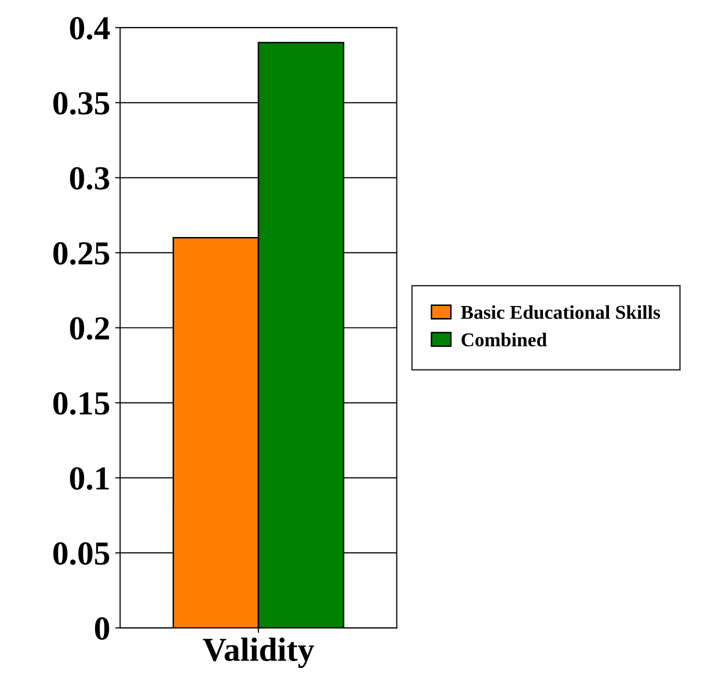 The width and height of the screenshot is (728, 690). I want to click on y-tick-label: 0.35, so click(81, 103).